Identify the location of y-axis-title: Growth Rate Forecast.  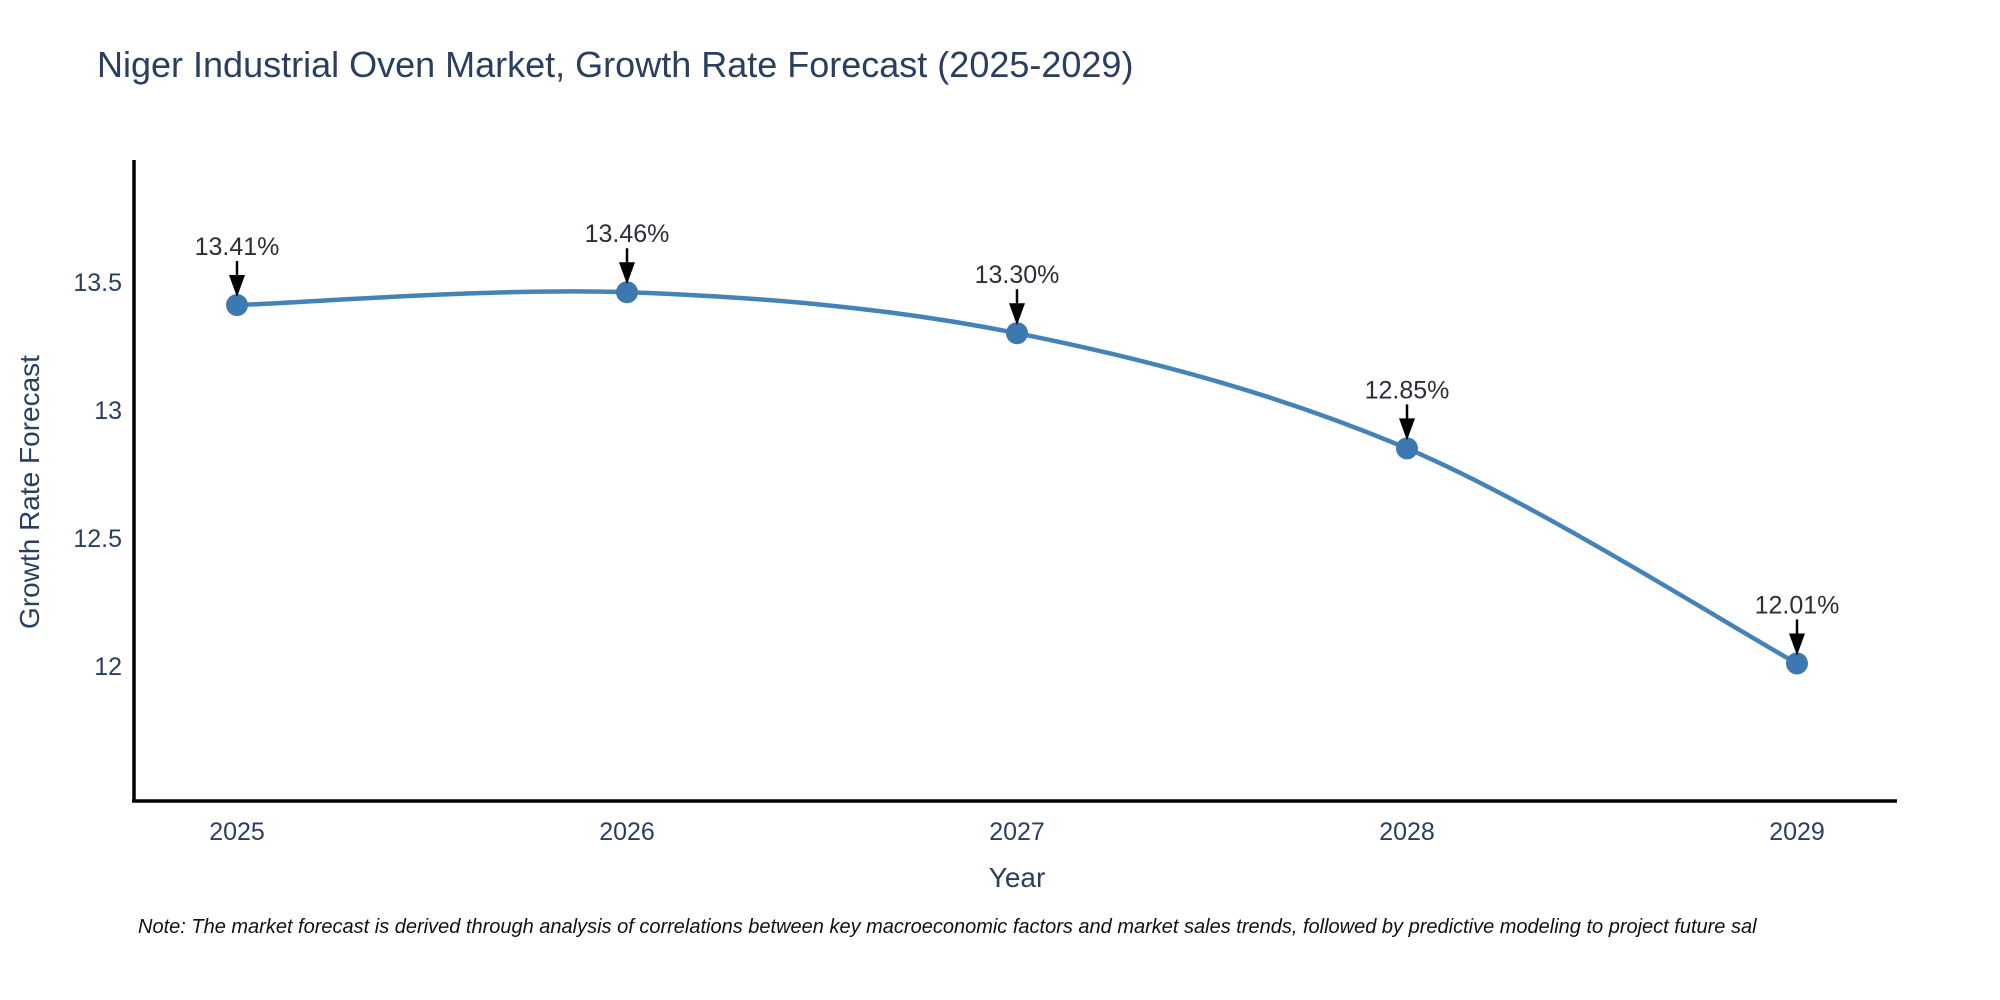
(29, 492).